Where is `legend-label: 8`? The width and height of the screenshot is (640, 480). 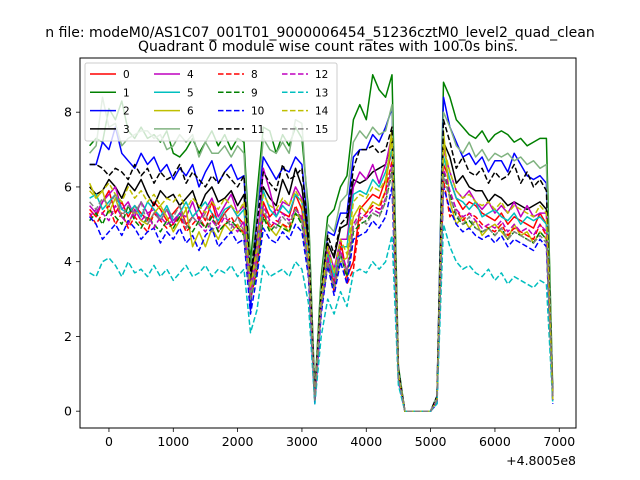 legend-label: 8 is located at coordinates (254, 75).